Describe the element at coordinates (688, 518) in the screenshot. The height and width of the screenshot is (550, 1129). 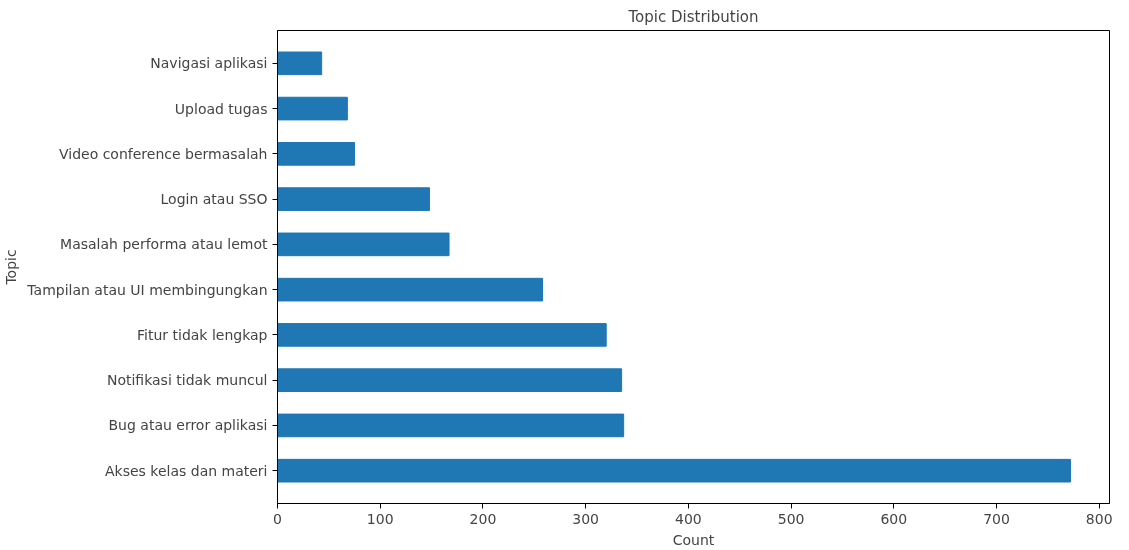
I see `x-tick-label: 400` at that location.